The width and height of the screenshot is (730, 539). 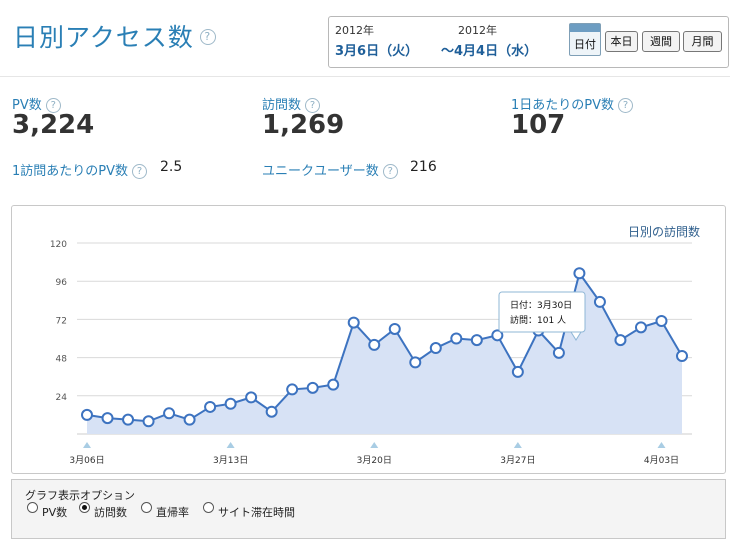 What do you see at coordinates (62, 360) in the screenshot?
I see `y-tick-label: 48` at bounding box center [62, 360].